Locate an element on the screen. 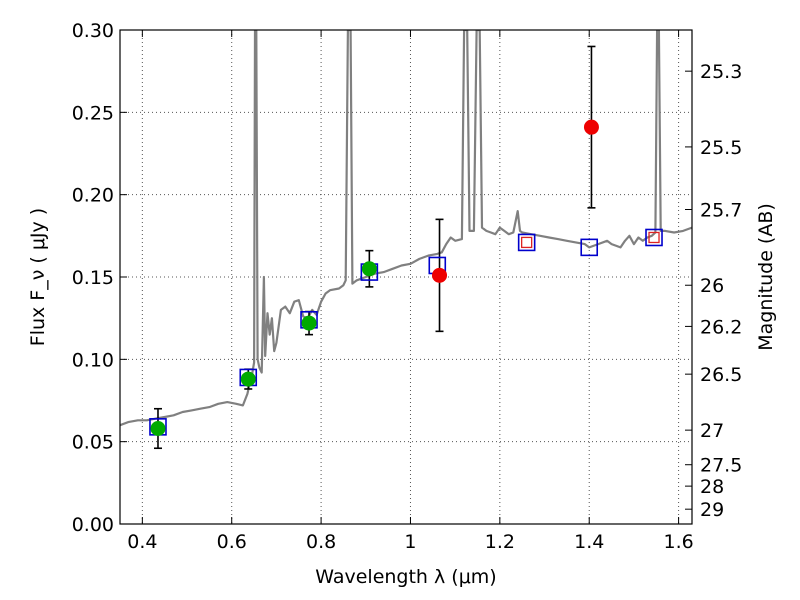  y2-tick-label: 27 is located at coordinates (712, 431).